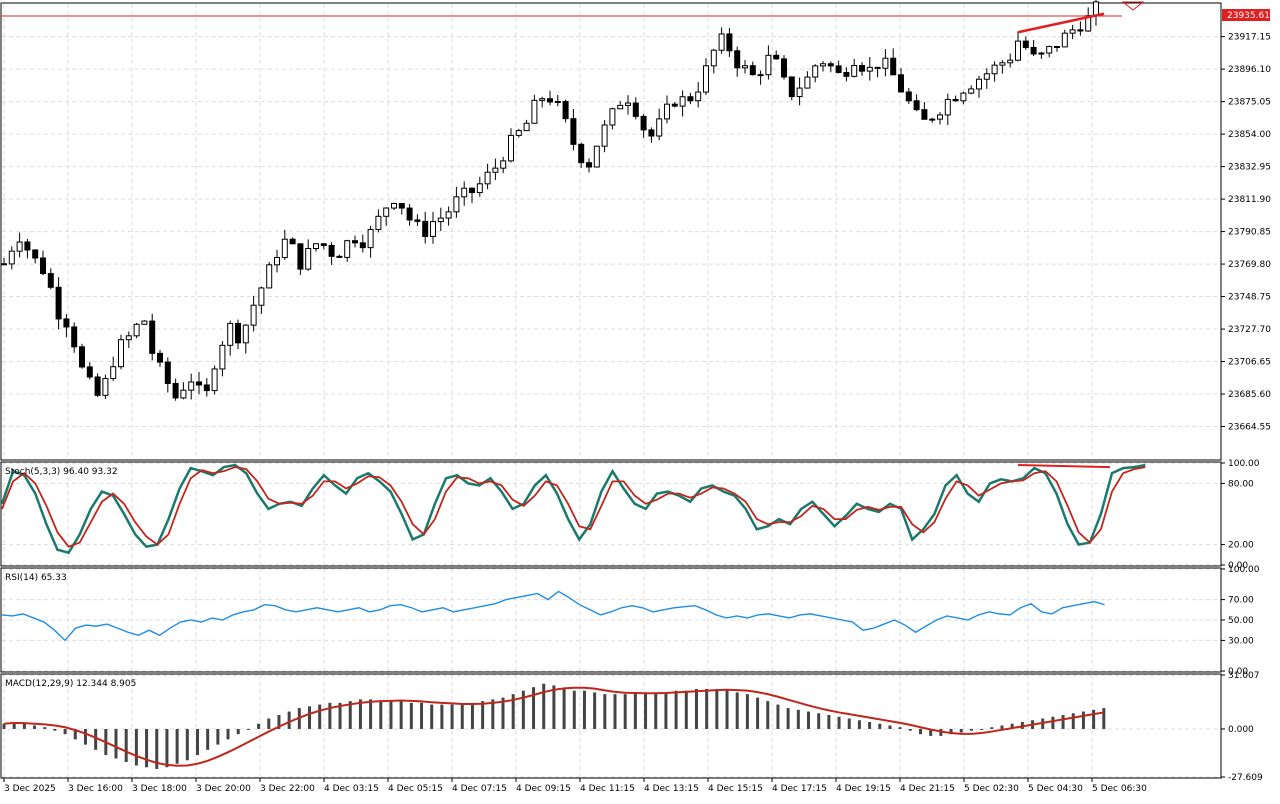 The image size is (1280, 804). I want to click on stoch-main-line, so click(573, 509).